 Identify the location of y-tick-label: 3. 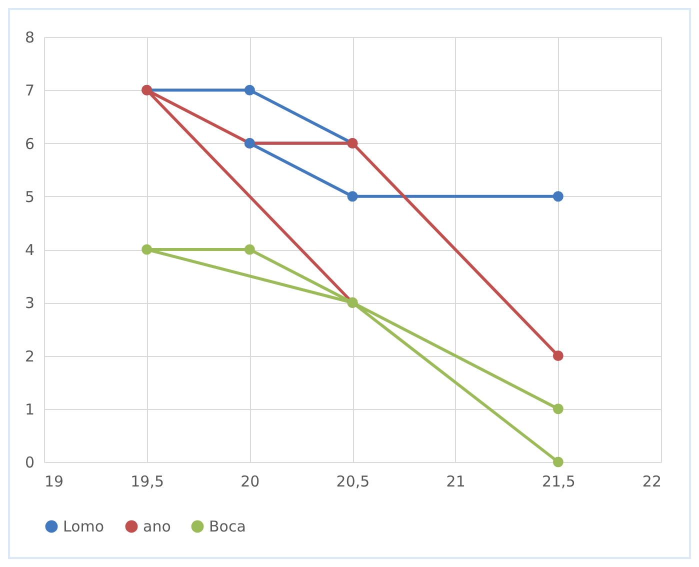
(29, 303).